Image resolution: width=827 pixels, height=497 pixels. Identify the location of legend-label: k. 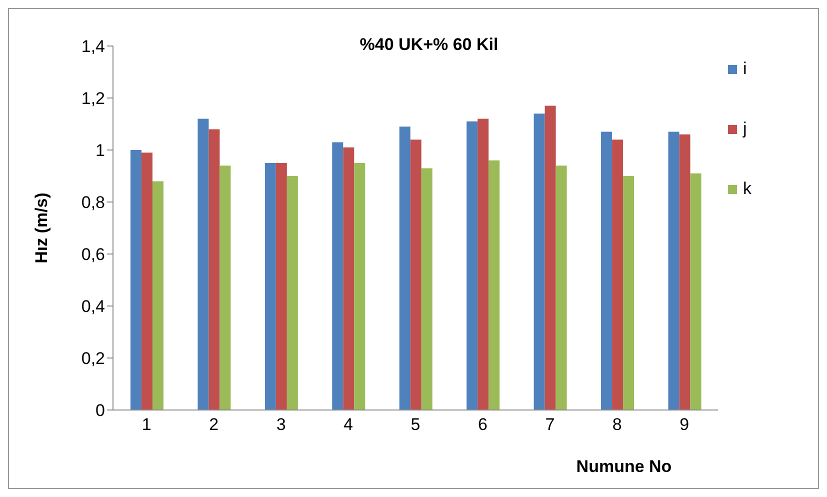
(747, 189).